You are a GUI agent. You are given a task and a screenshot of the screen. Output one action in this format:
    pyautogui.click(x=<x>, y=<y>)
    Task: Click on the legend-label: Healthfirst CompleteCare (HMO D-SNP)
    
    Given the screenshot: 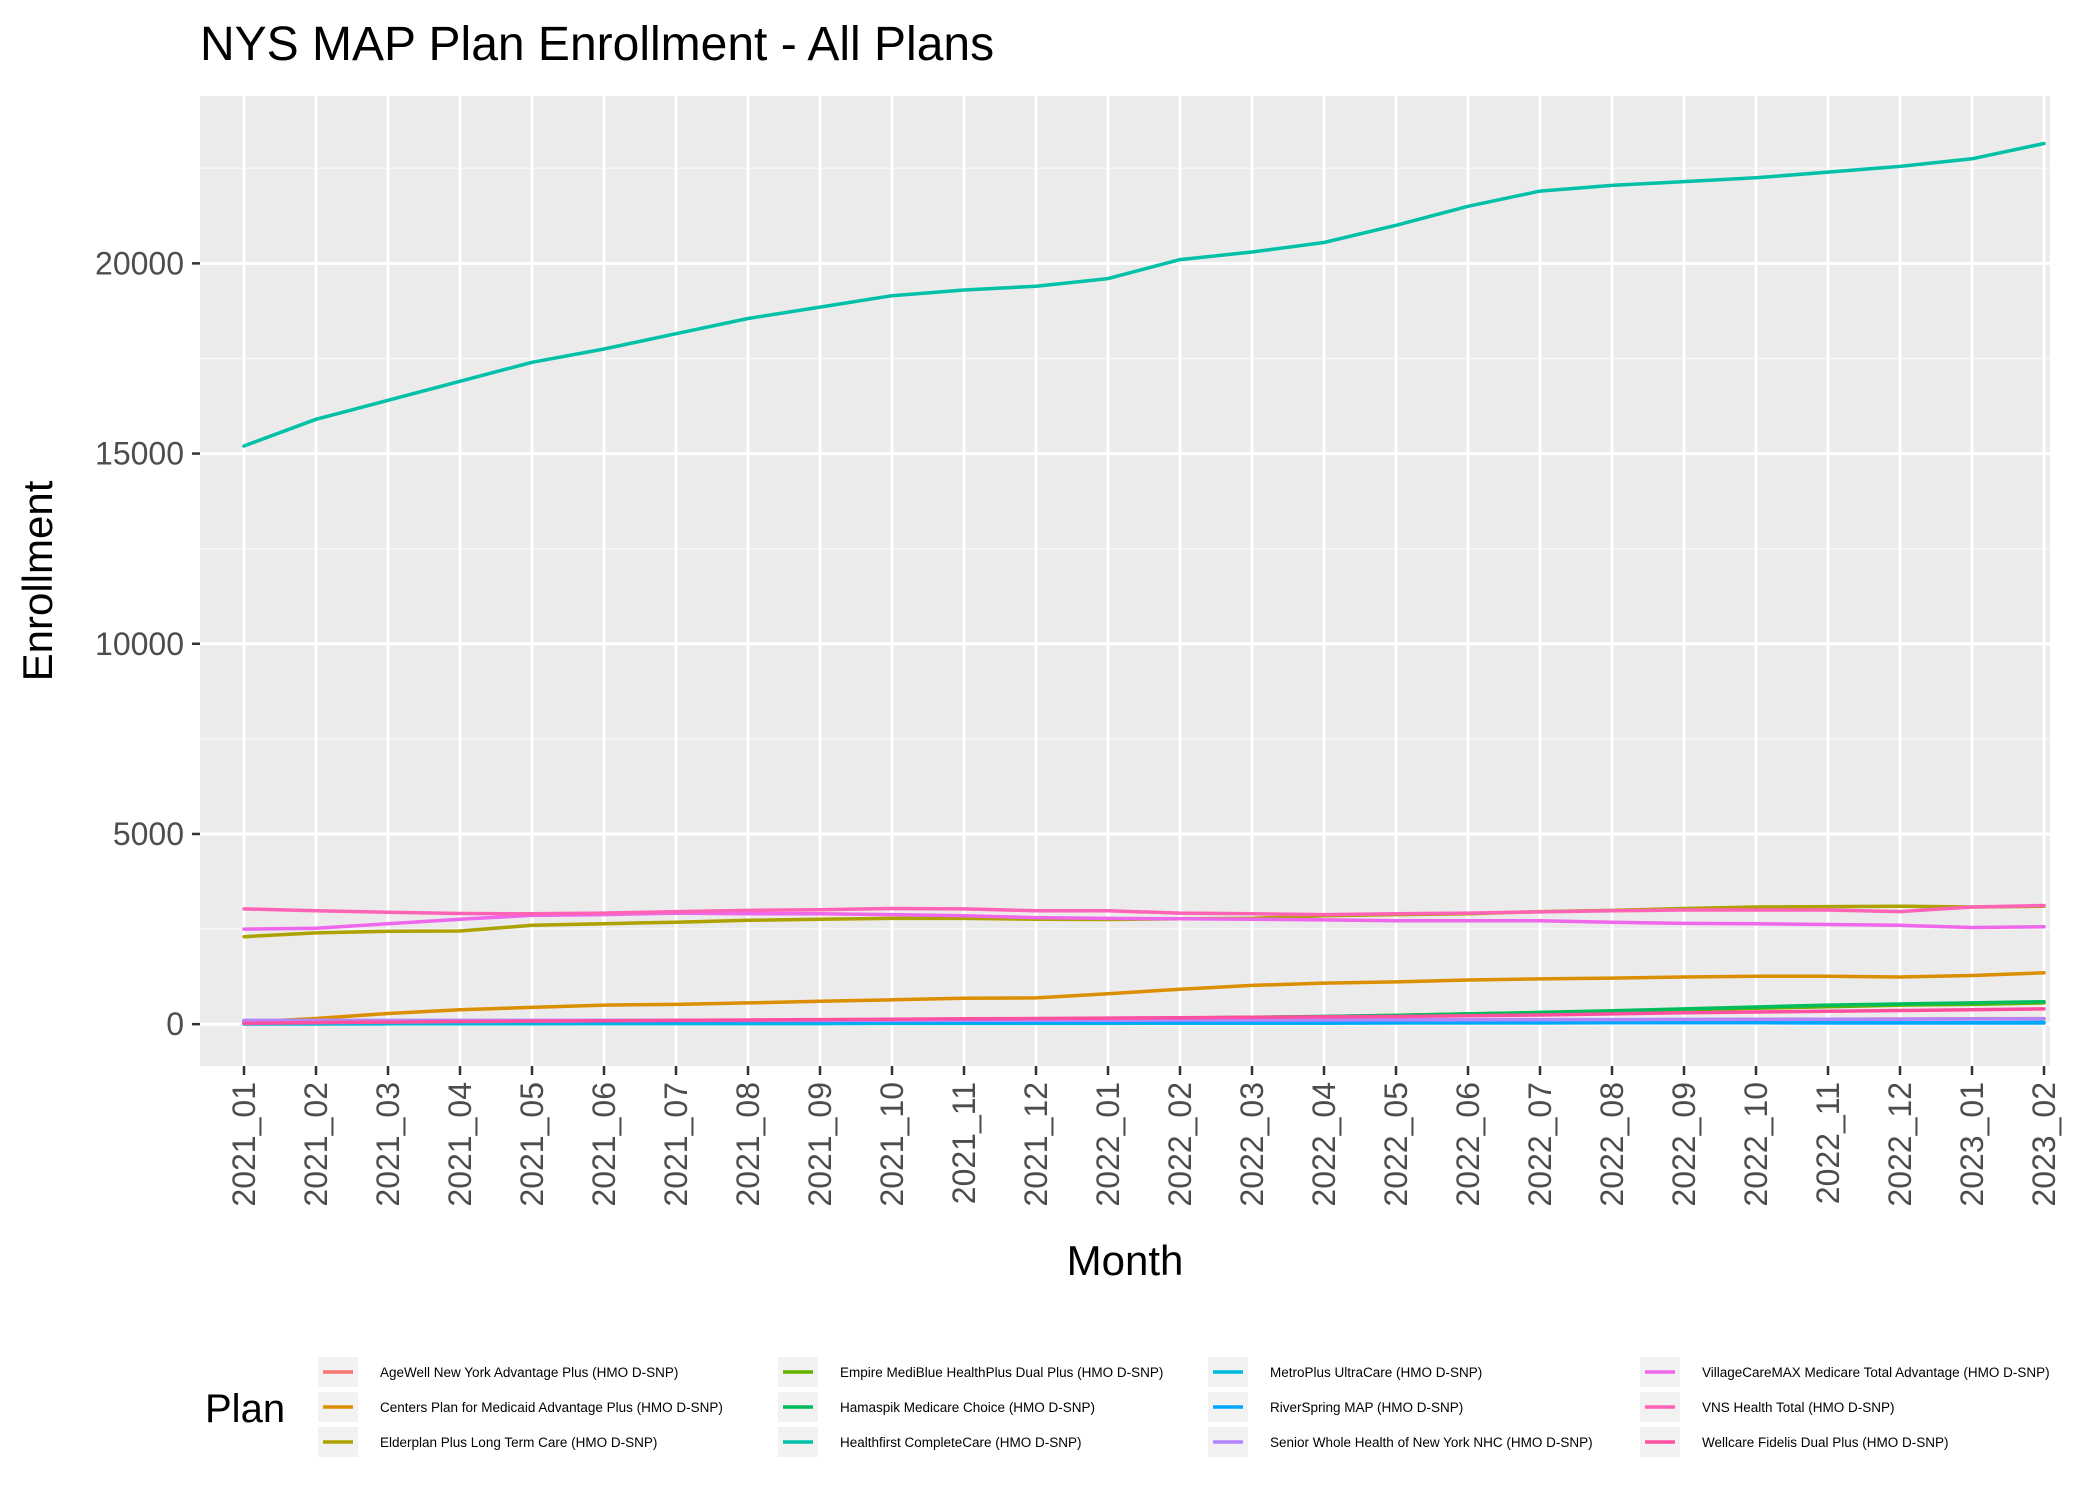 What is the action you would take?
    pyautogui.click(x=961, y=1442)
    